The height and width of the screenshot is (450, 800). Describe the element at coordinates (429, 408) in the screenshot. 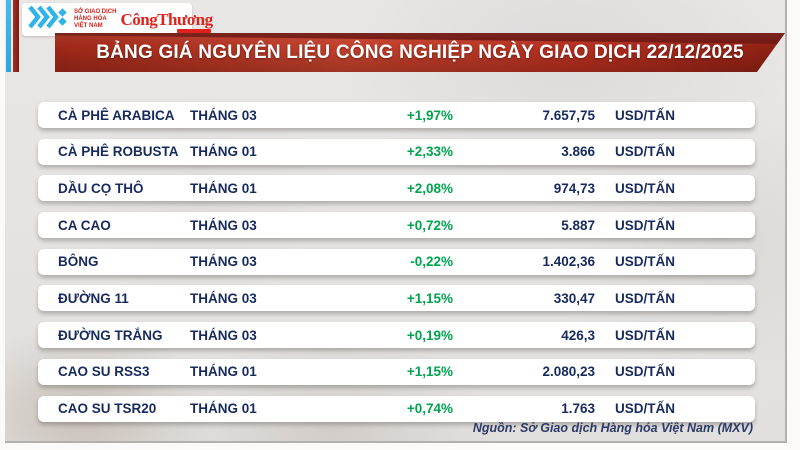

I see `change-percent: +0,74%` at that location.